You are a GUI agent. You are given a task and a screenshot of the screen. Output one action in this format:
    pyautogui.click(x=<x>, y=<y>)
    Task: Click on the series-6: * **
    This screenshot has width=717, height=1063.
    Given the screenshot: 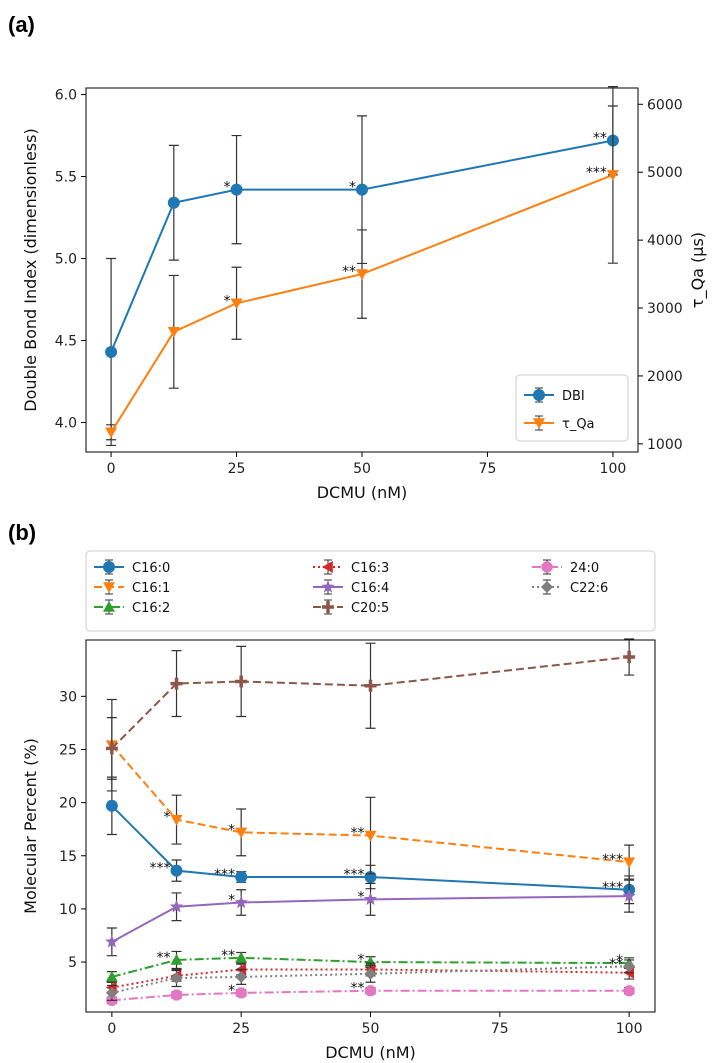 What is the action you would take?
    pyautogui.click(x=370, y=993)
    